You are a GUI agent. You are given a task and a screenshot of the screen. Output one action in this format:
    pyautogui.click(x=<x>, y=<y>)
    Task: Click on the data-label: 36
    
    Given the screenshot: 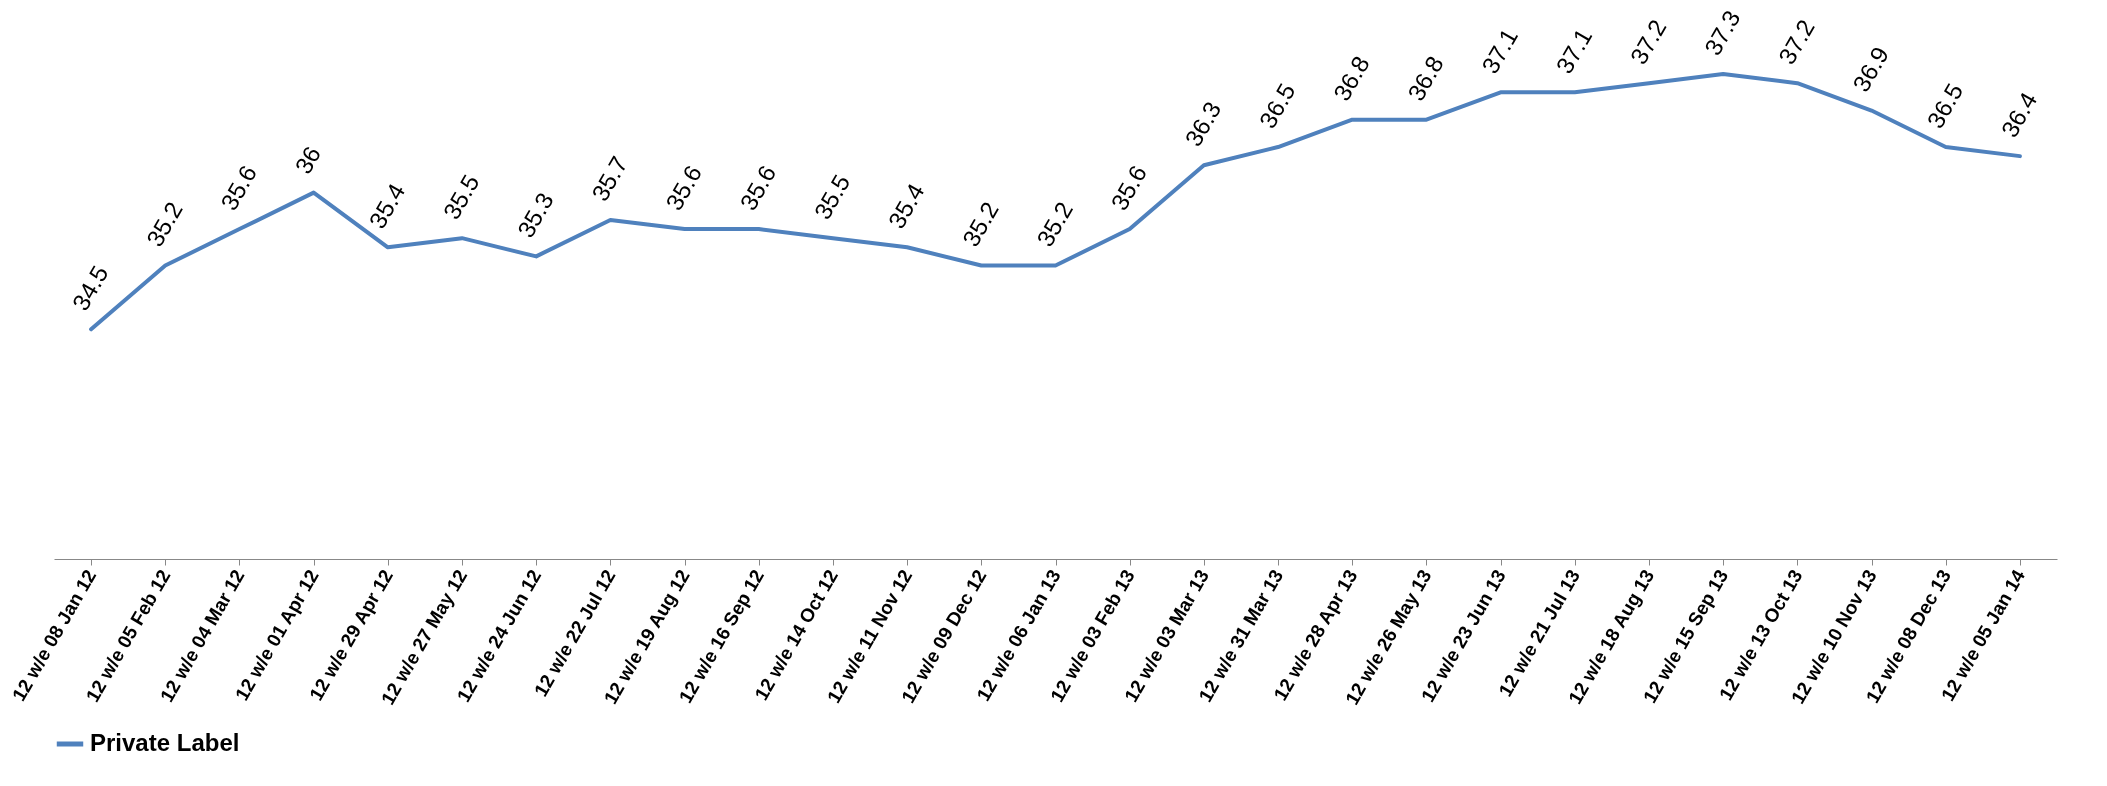 What is the action you would take?
    pyautogui.click(x=308, y=160)
    